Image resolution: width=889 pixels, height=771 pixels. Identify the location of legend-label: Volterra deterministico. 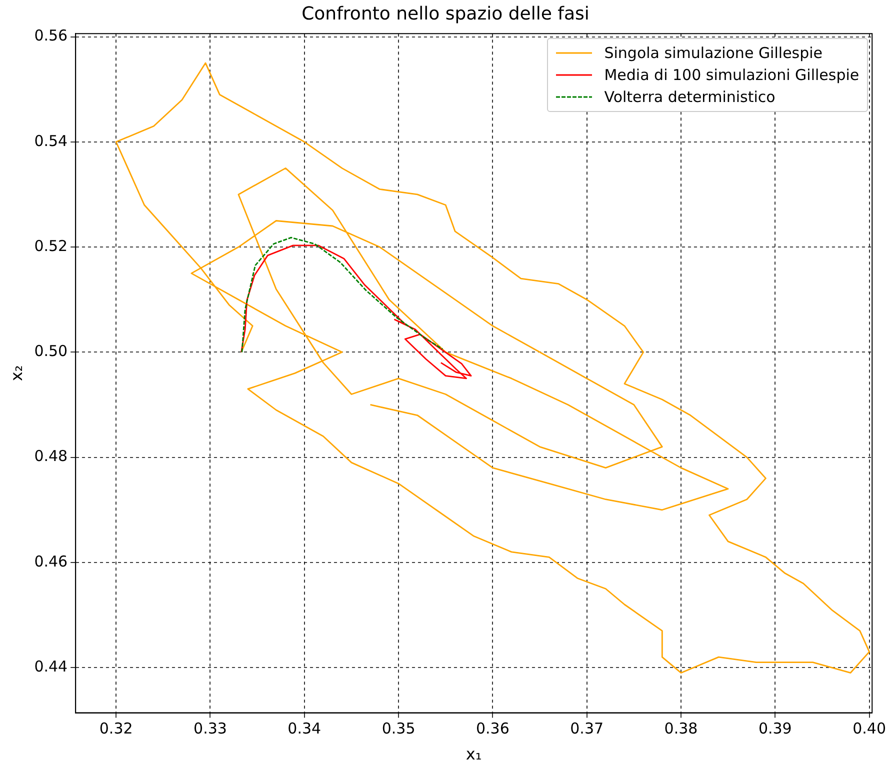
(690, 97).